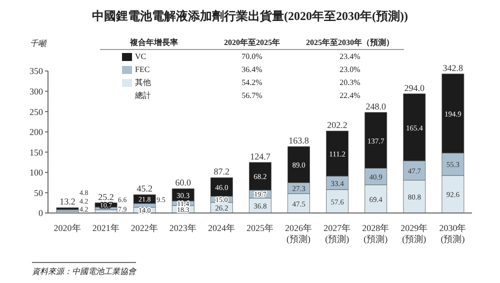 This screenshot has height=283, width=500. What do you see at coordinates (221, 228) in the screenshot?
I see `x-tick-label: 2024年` at bounding box center [221, 228].